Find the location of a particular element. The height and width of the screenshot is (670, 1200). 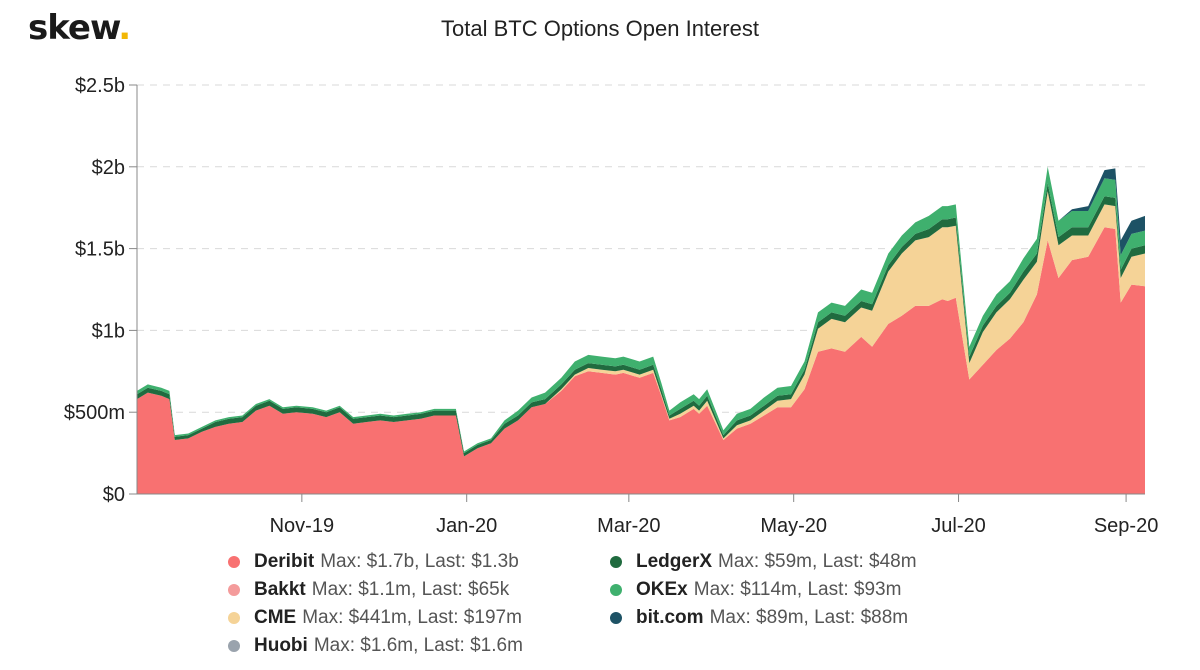

legend-series-name: LedgerX is located at coordinates (674, 561).